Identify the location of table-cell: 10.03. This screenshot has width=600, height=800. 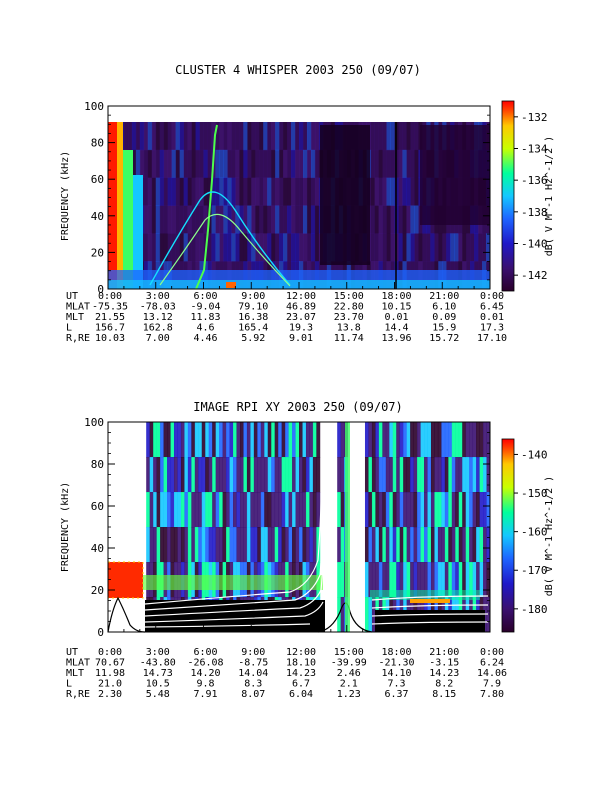
(110, 338).